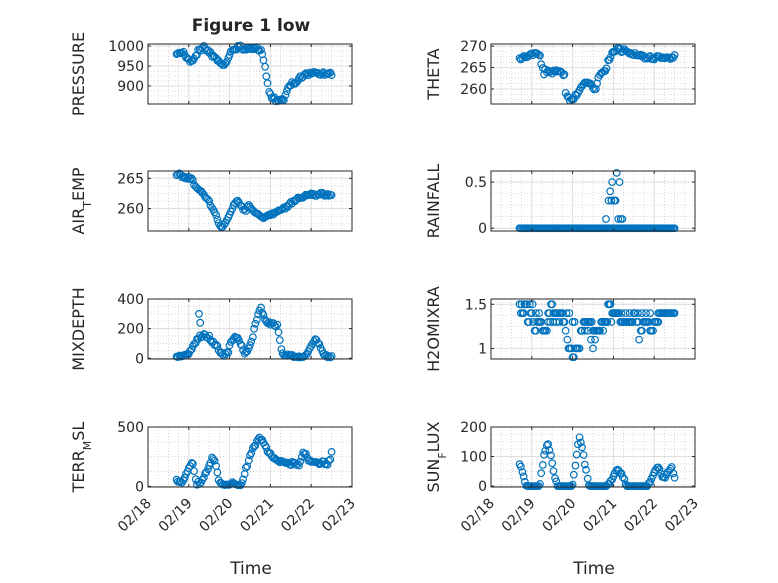  I want to click on y-axis-label: AIRTEMP, so click(81, 200).